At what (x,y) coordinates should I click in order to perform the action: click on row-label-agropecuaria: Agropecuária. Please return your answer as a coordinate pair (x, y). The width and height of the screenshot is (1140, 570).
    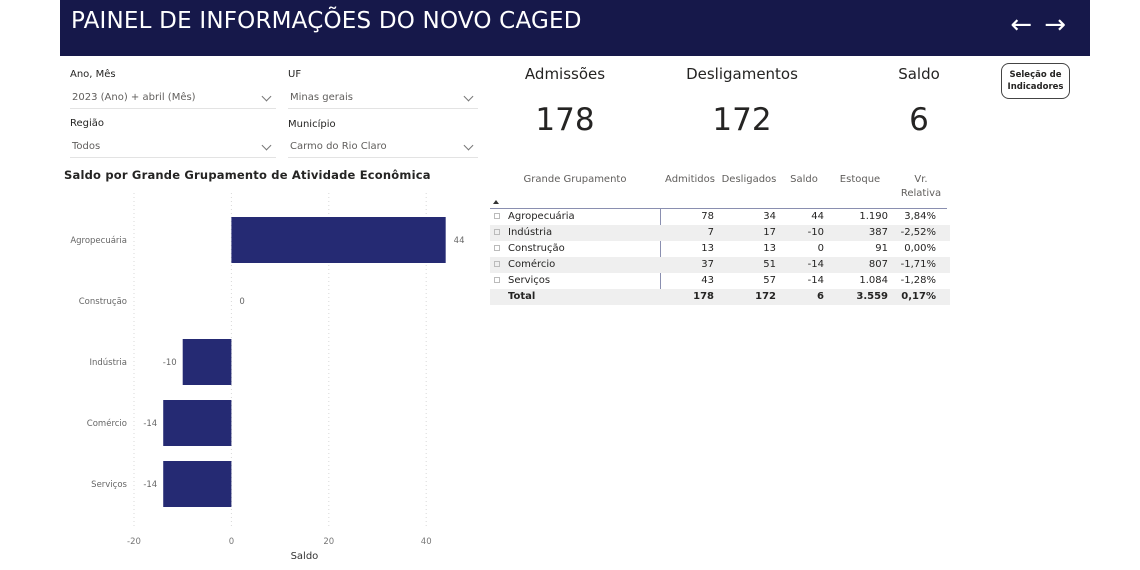
    Looking at the image, I should click on (541, 216).